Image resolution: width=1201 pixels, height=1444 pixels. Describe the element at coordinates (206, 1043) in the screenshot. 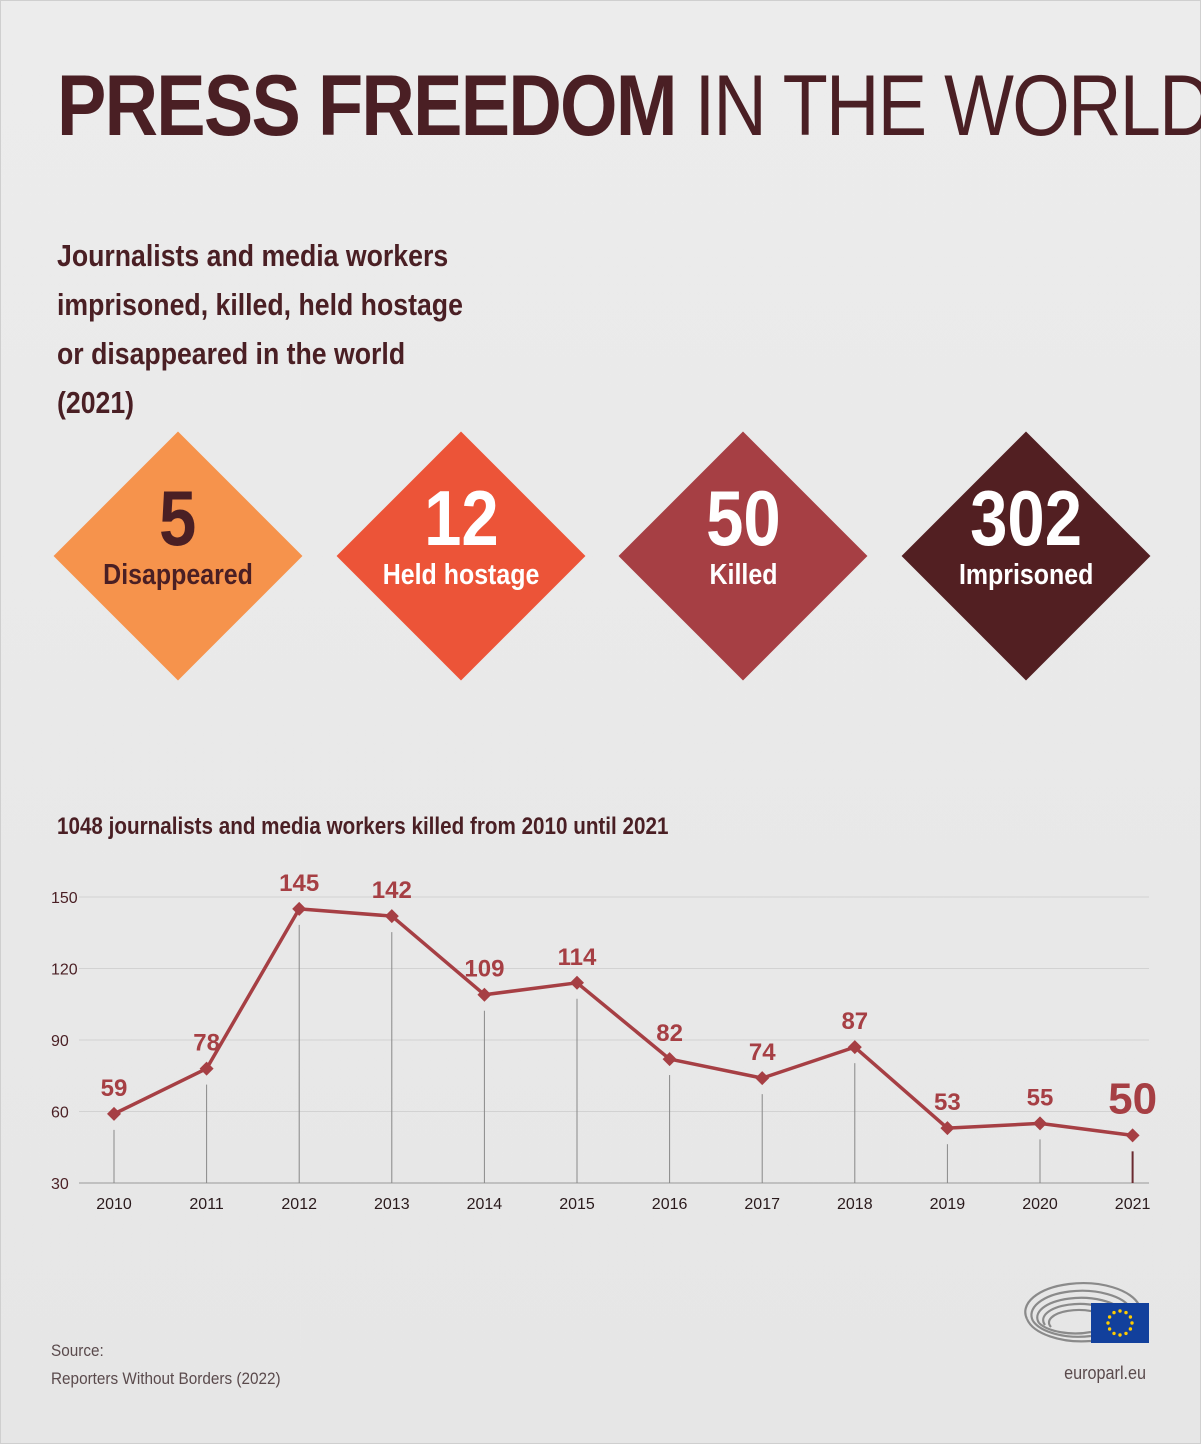

I see `data-label: 78` at that location.